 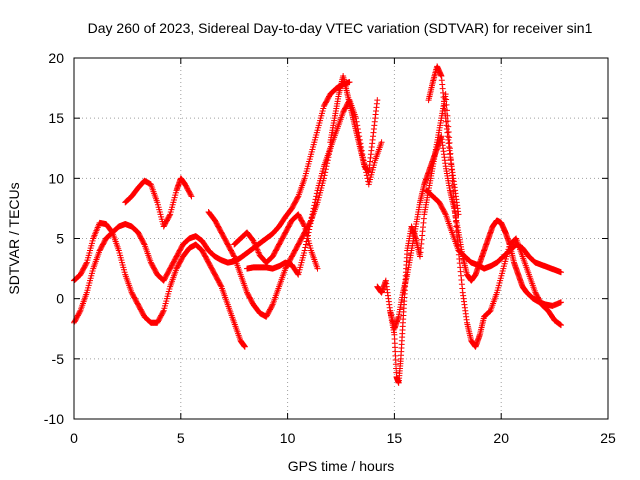 What do you see at coordinates (159, 284) in the screenshot?
I see `series-track-b` at bounding box center [159, 284].